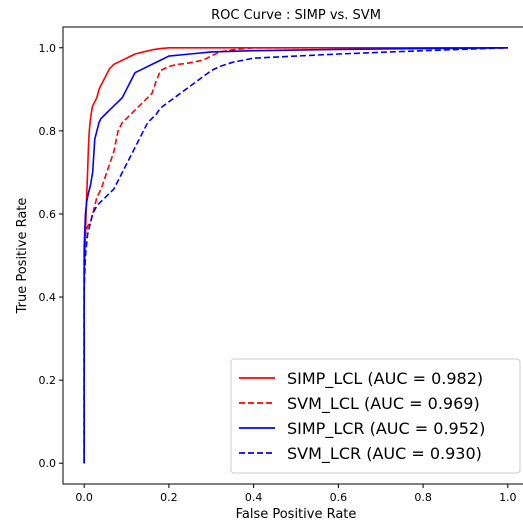 The image size is (523, 530). What do you see at coordinates (508, 497) in the screenshot?
I see `x-tick-label: 1.0` at bounding box center [508, 497].